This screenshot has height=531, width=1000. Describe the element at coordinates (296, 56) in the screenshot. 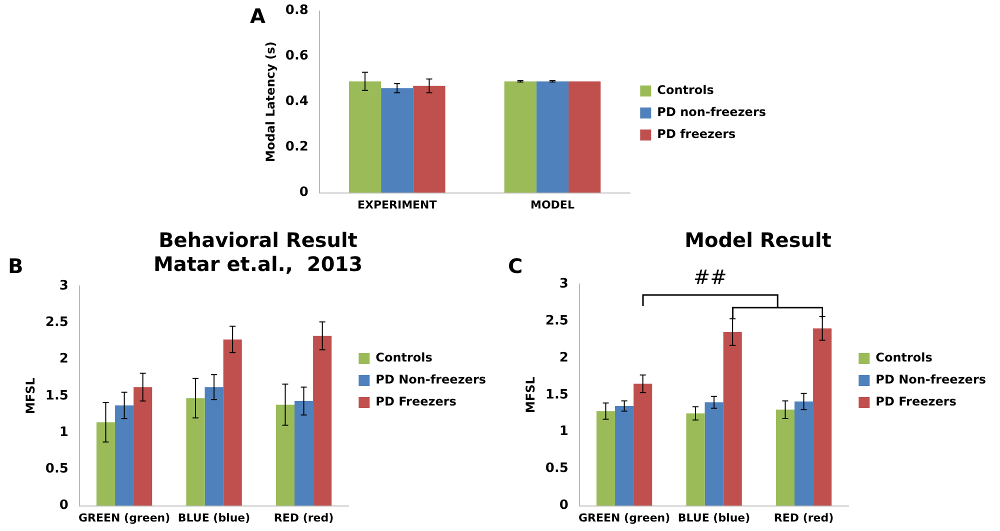

I see `y-tick-label: 0.6` at that location.